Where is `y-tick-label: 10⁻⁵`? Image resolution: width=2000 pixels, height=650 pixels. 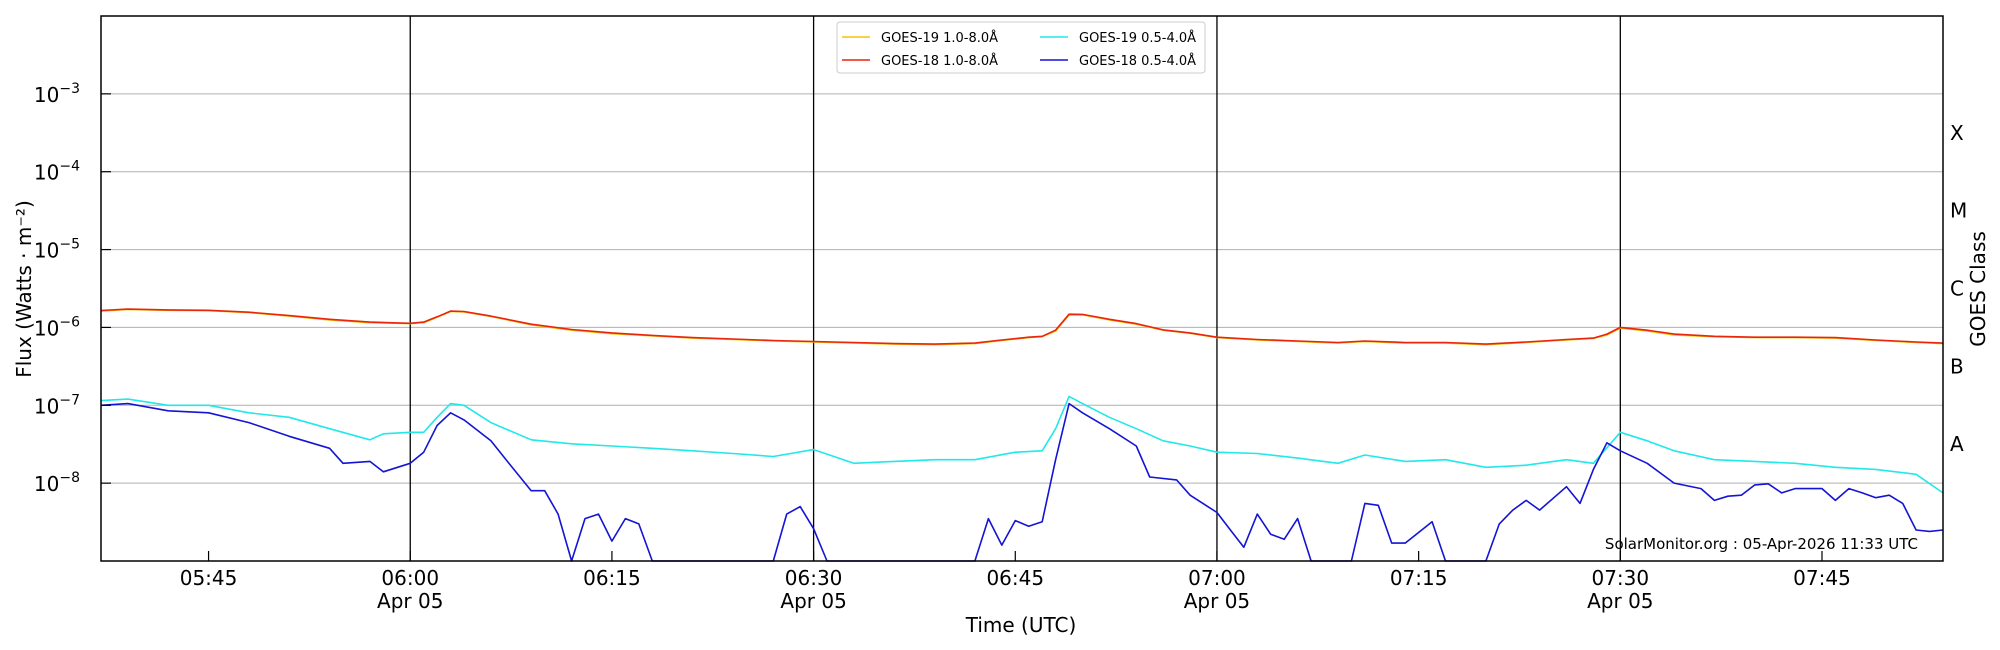
y-tick-label: 10⁻⁵ is located at coordinates (57, 250).